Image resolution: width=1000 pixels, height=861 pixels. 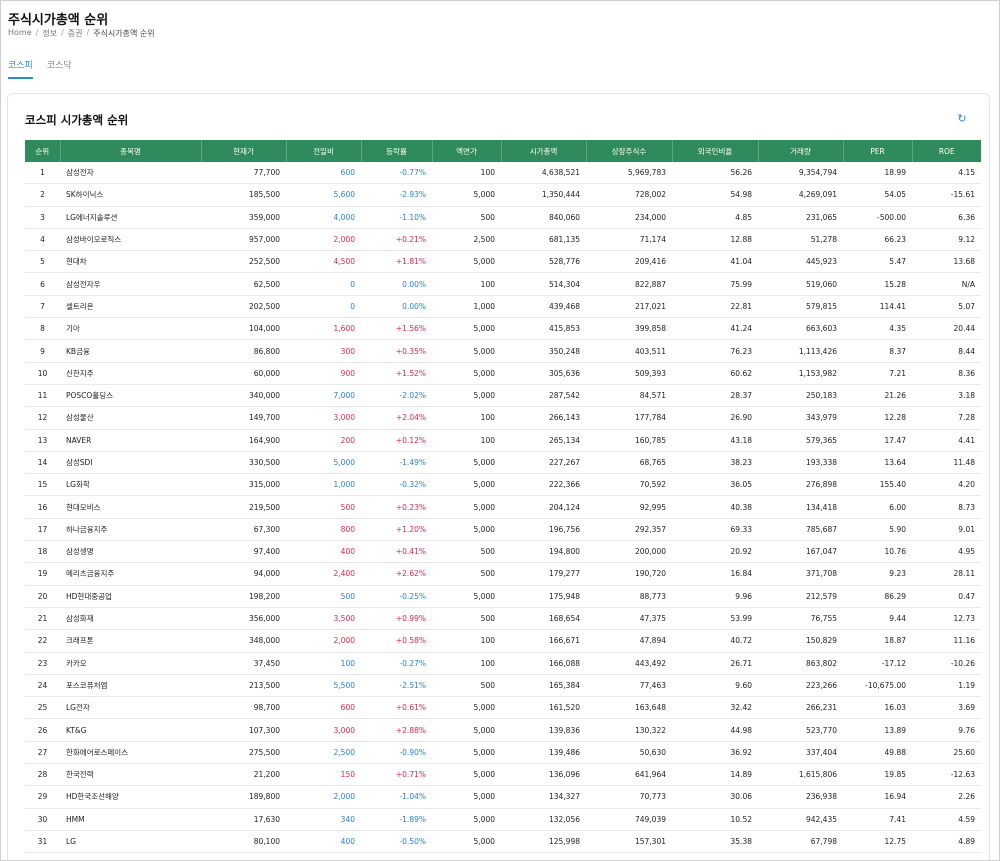 I want to click on column-header: 전일비, so click(x=324, y=151).